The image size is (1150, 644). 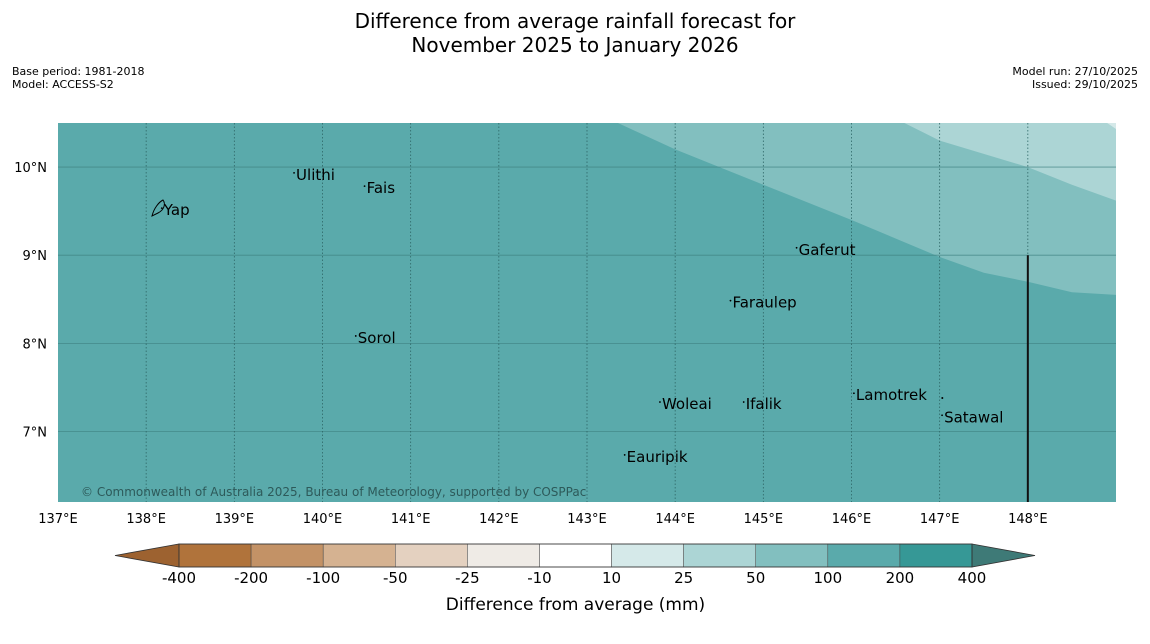 I want to click on latitude-tick-label: 9°N, so click(x=35, y=256).